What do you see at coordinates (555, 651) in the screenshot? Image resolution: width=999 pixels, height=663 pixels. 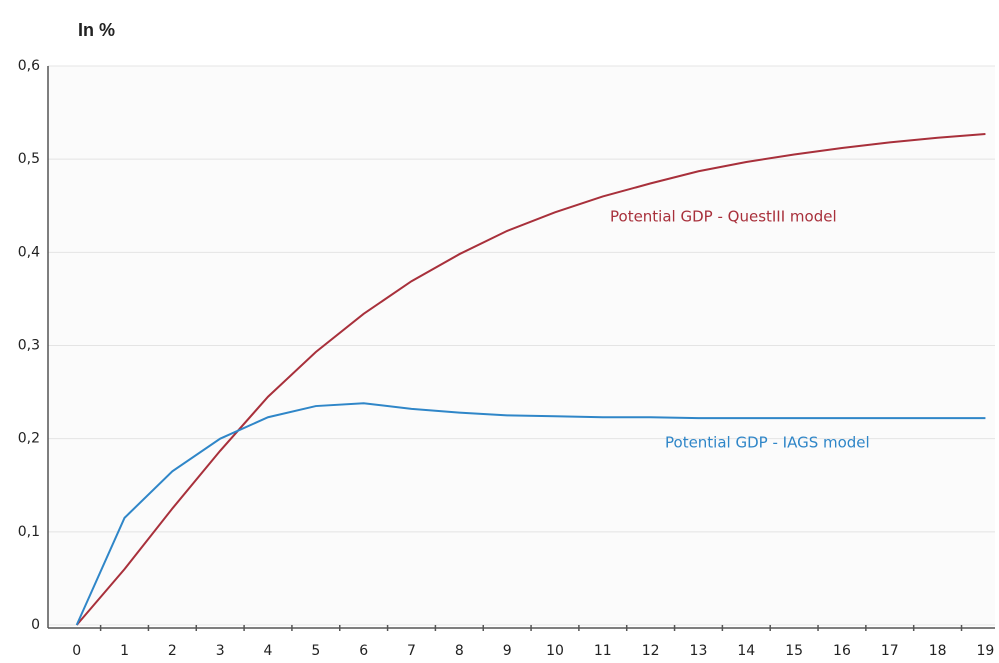 I see `x-tick-label: 10` at bounding box center [555, 651].